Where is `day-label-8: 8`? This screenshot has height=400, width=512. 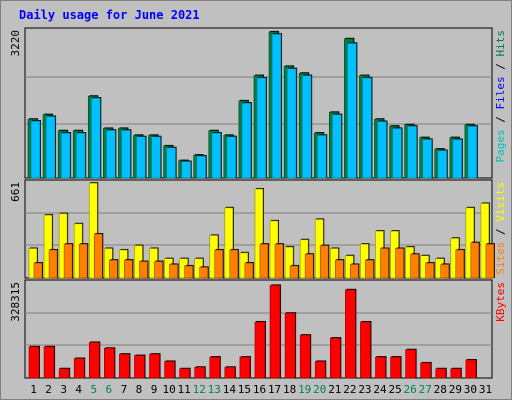
day-label-8: 8 is located at coordinates (139, 389).